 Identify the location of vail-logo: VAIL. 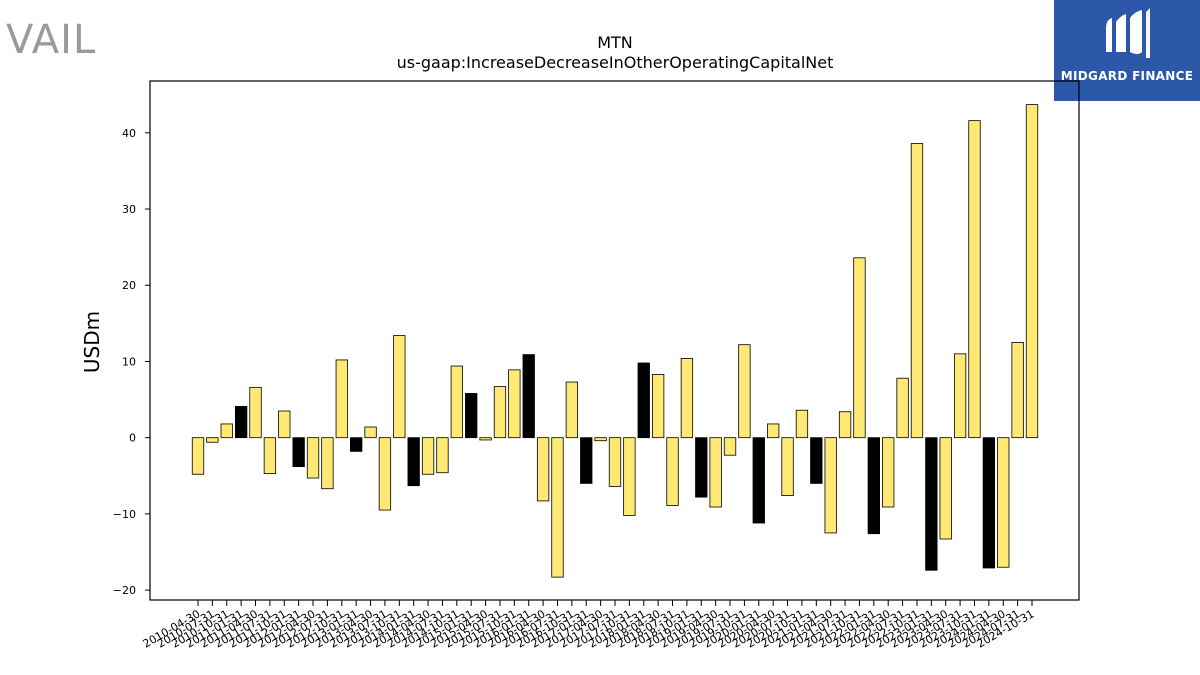
(51, 48).